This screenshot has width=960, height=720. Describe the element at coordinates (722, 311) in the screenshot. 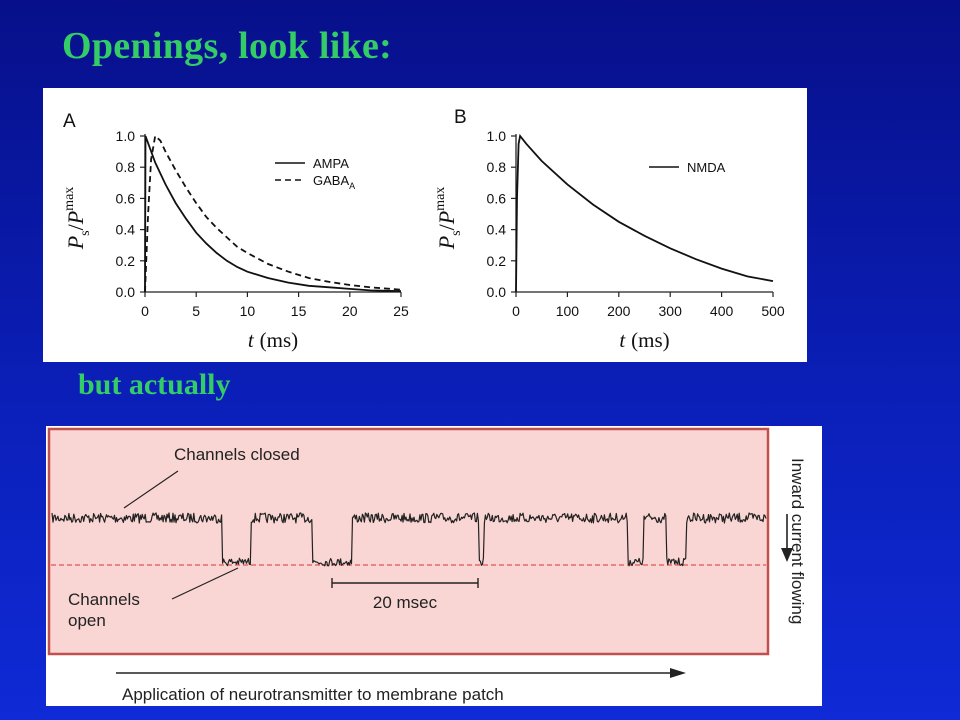

I see `x-tick-label: 400` at that location.